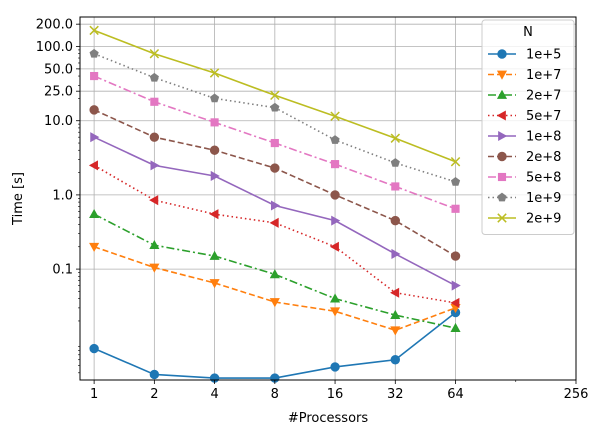 This screenshot has height=432, width=592. What do you see at coordinates (58, 69) in the screenshot?
I see `y-tick-label: 50.0` at bounding box center [58, 69].